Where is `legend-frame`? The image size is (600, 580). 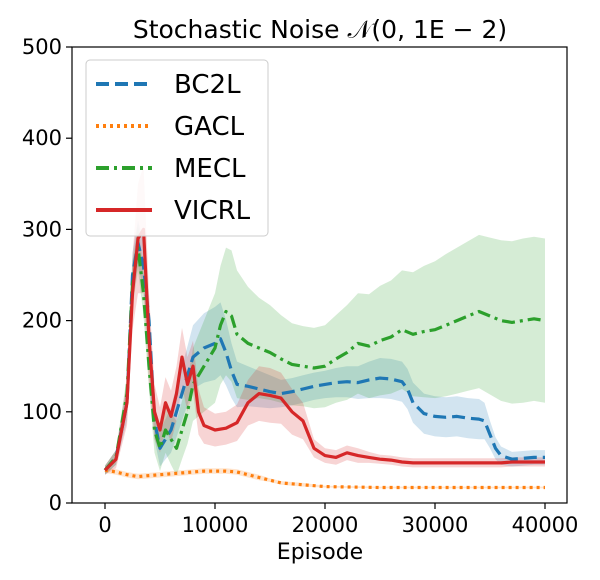 legend-frame is located at coordinates (177, 148).